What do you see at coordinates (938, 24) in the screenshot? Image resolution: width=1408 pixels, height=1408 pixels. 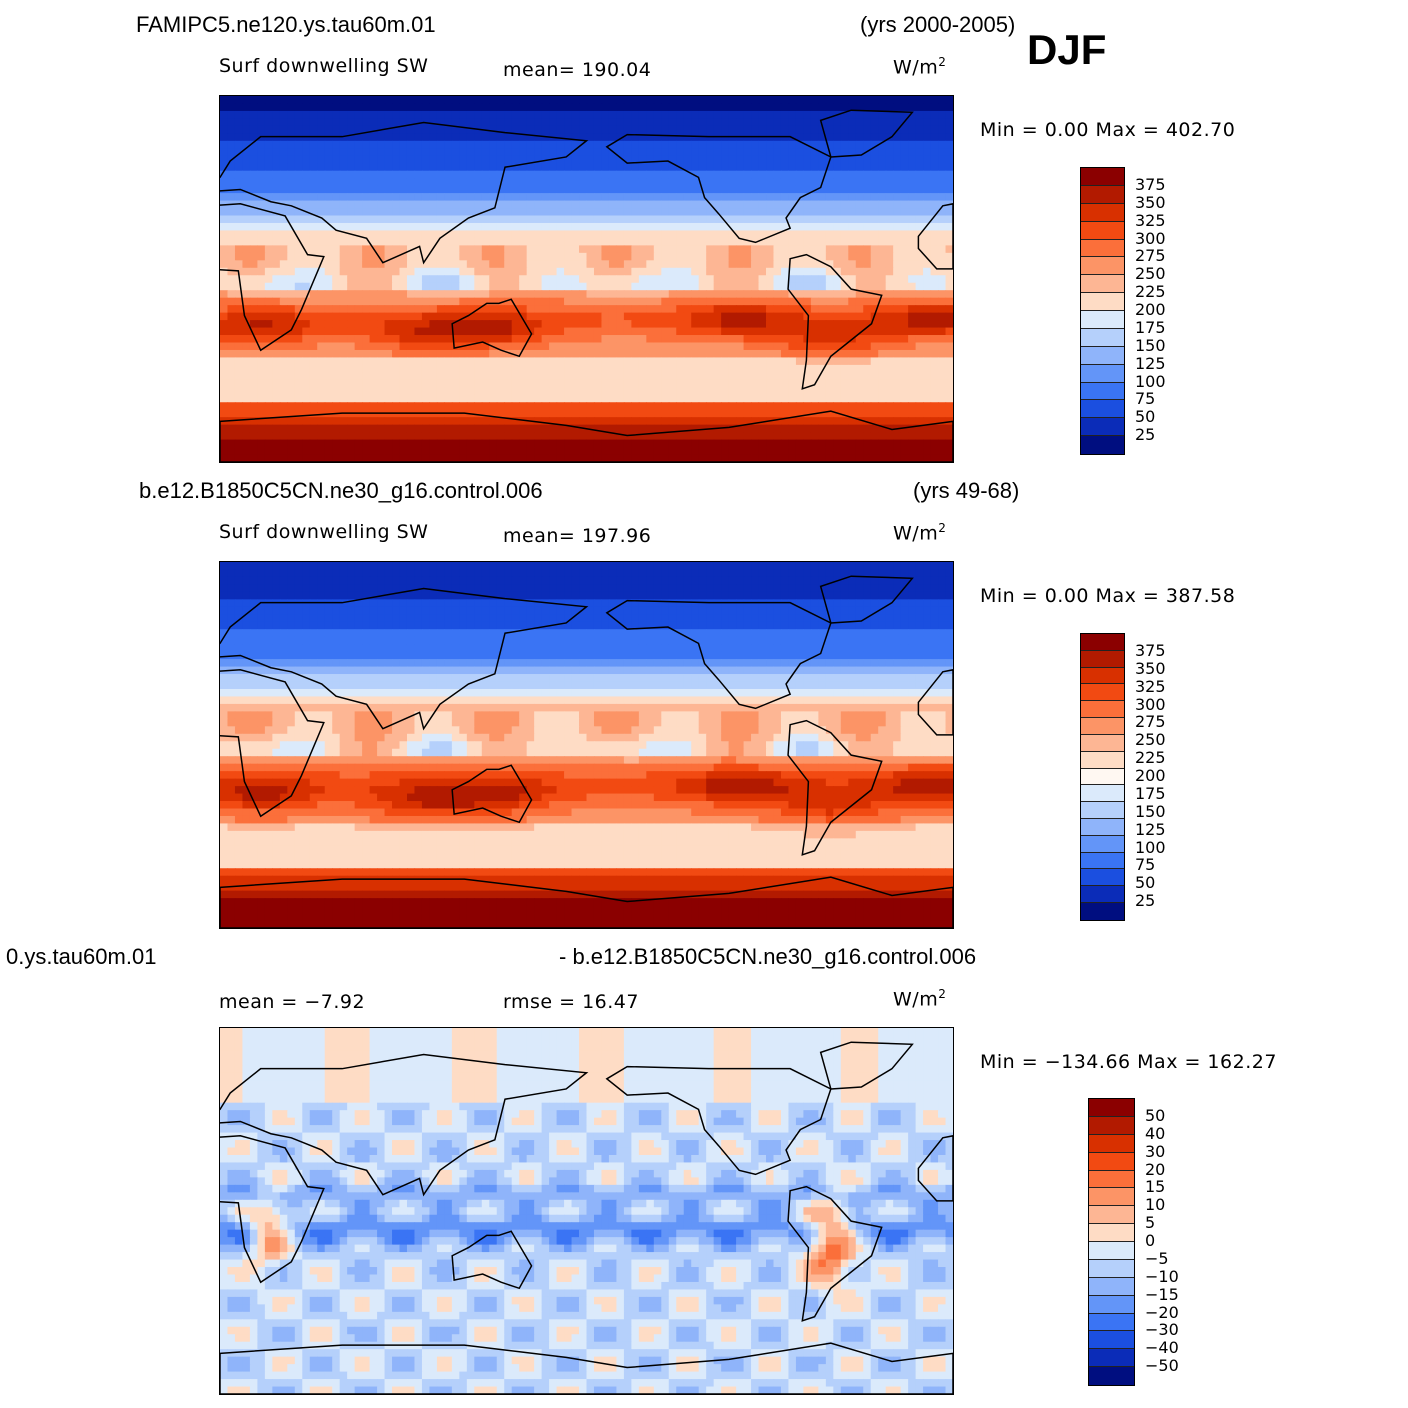 I see `panel1-years: (yrs 2000-2005)` at bounding box center [938, 24].